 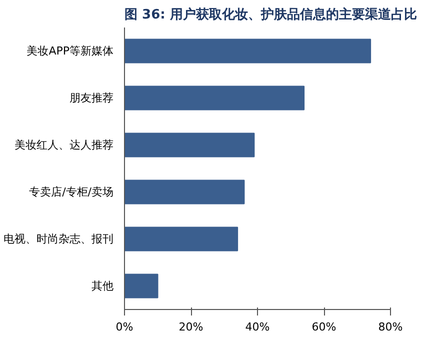 I want to click on x-tick-label: 80%, so click(x=390, y=327).